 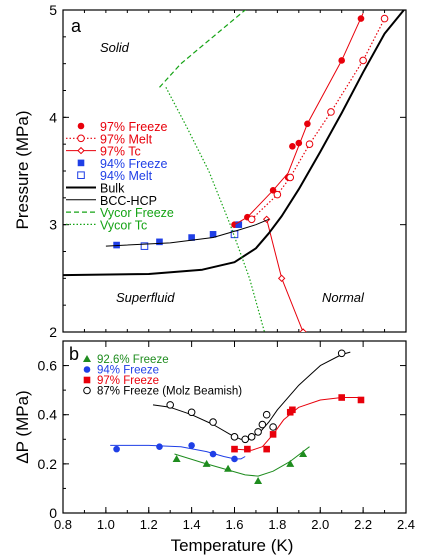 What do you see at coordinates (149, 524) in the screenshot?
I see `panel-b-xtick-label: 1.2` at bounding box center [149, 524].